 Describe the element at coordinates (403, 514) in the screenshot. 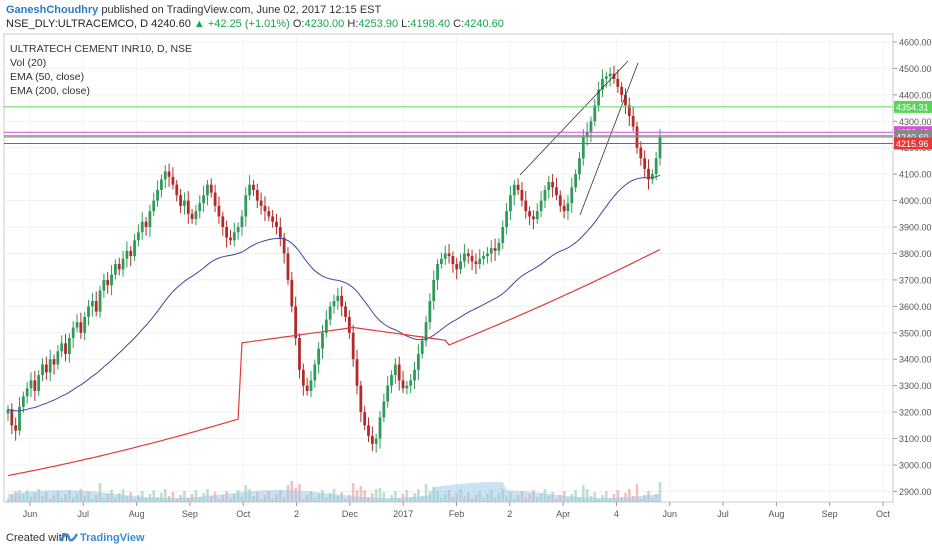

I see `x-tick-label: 2017` at that location.